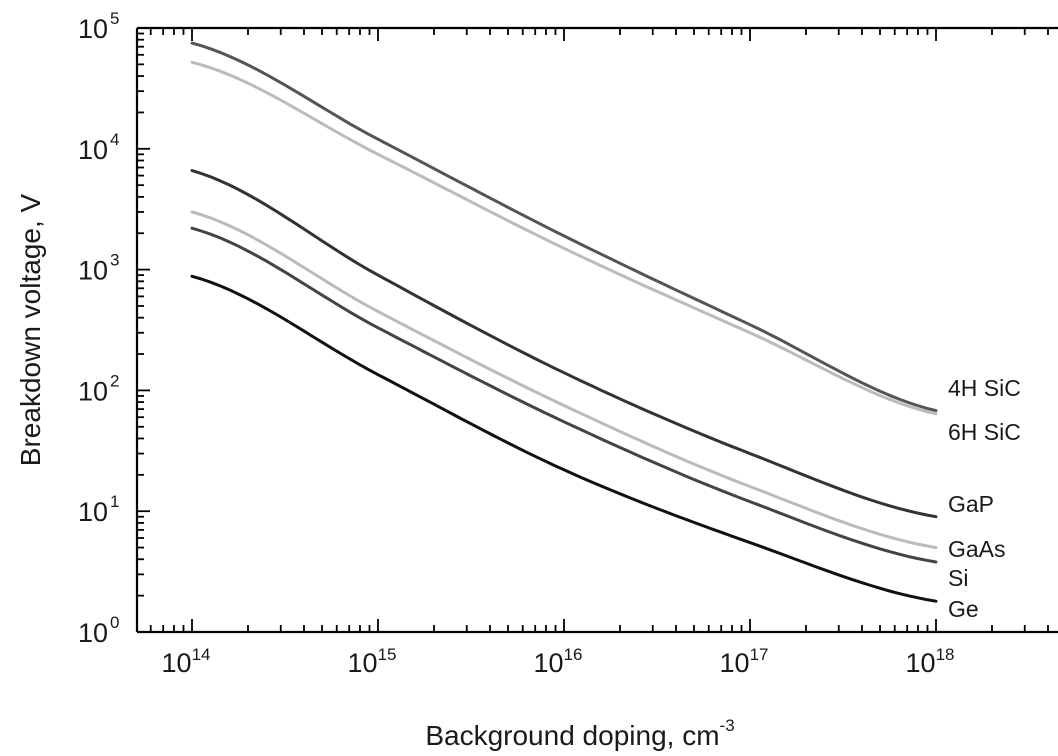 The image size is (1058, 756). I want to click on x-tick-label: 1014, so click(186, 661).